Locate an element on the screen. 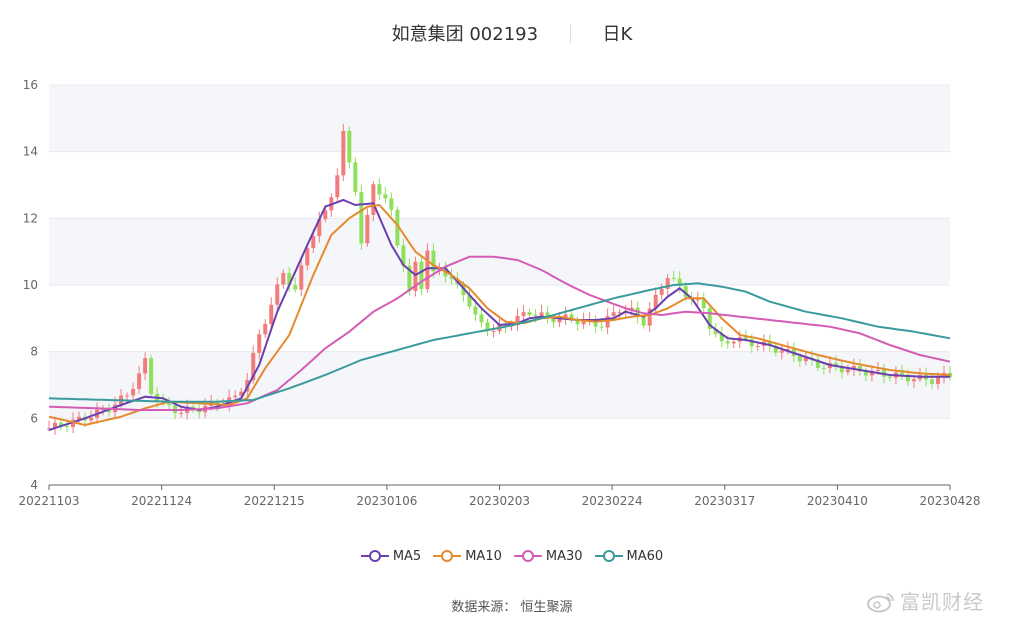 The width and height of the screenshot is (1024, 620). legend-item-ma5: MA5 is located at coordinates (391, 556).